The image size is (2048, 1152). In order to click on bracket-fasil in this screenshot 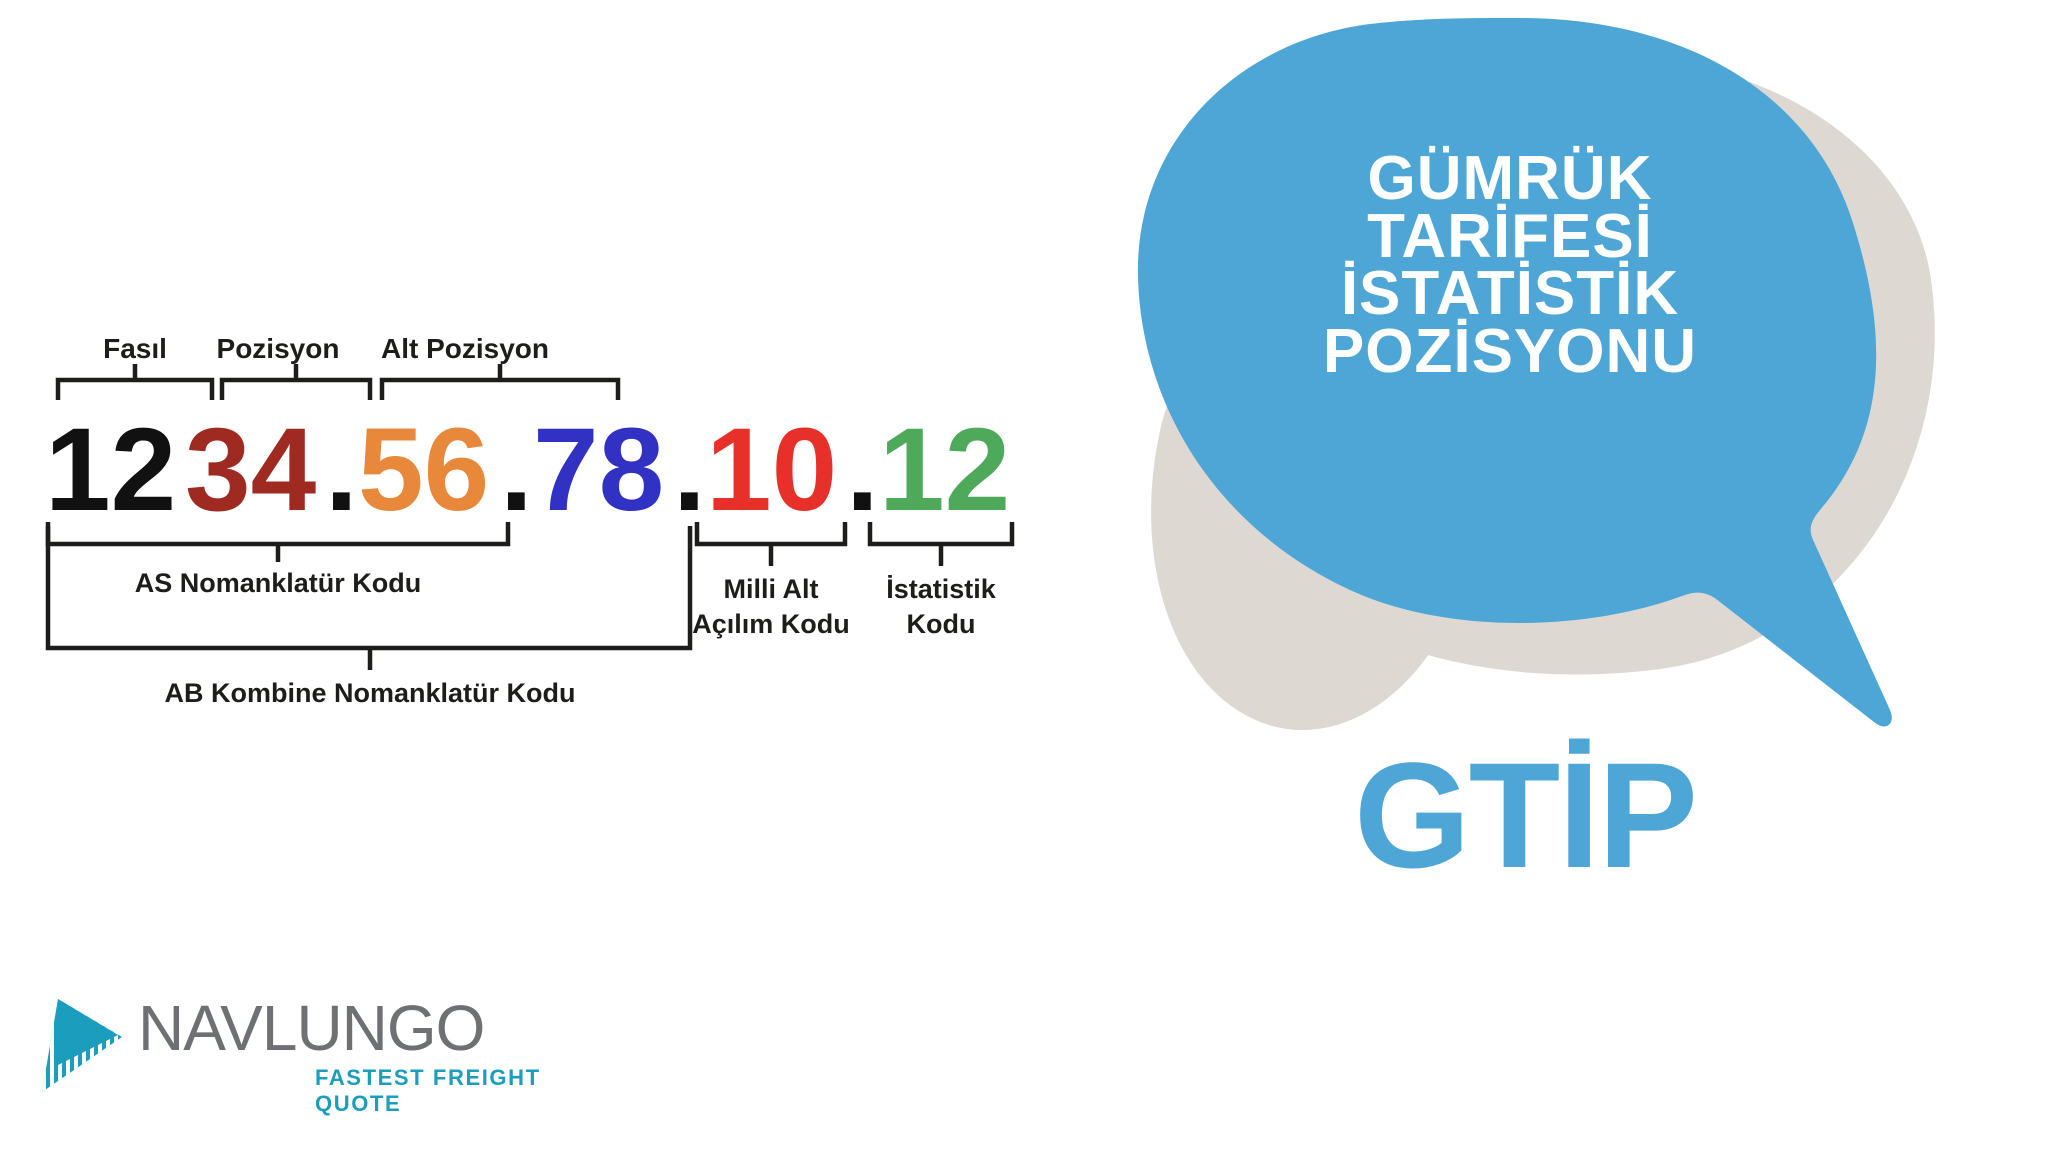, I will do `click(135, 382)`.